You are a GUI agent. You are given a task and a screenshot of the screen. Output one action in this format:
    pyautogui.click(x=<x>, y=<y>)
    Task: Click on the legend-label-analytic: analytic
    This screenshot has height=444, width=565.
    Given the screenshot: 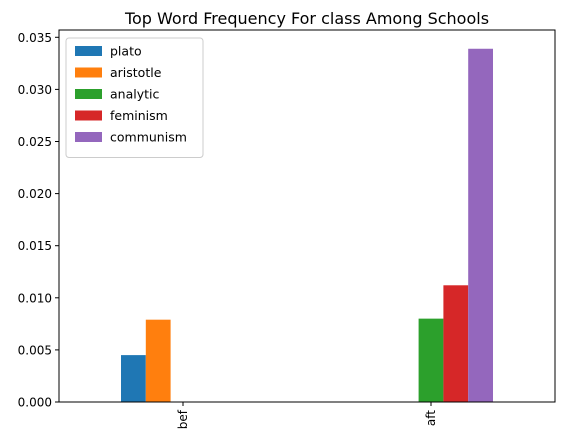 What is the action you would take?
    pyautogui.click(x=134, y=94)
    